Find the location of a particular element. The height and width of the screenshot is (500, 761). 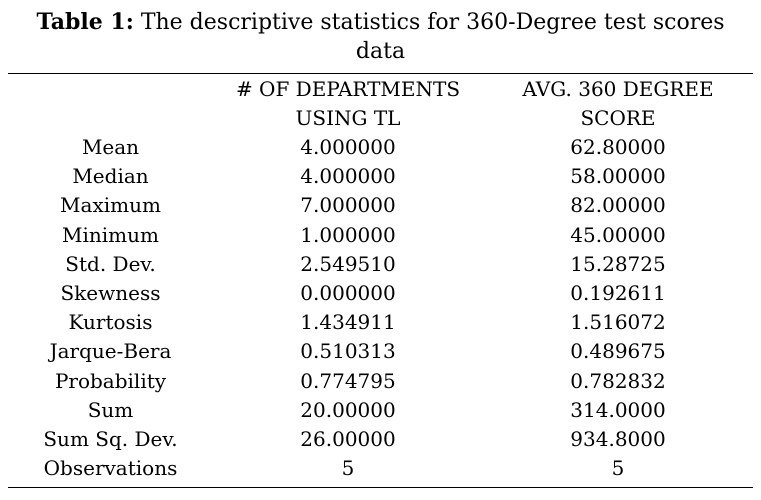

table-row: Median 4.000000 58.00000 is located at coordinates (380, 176).